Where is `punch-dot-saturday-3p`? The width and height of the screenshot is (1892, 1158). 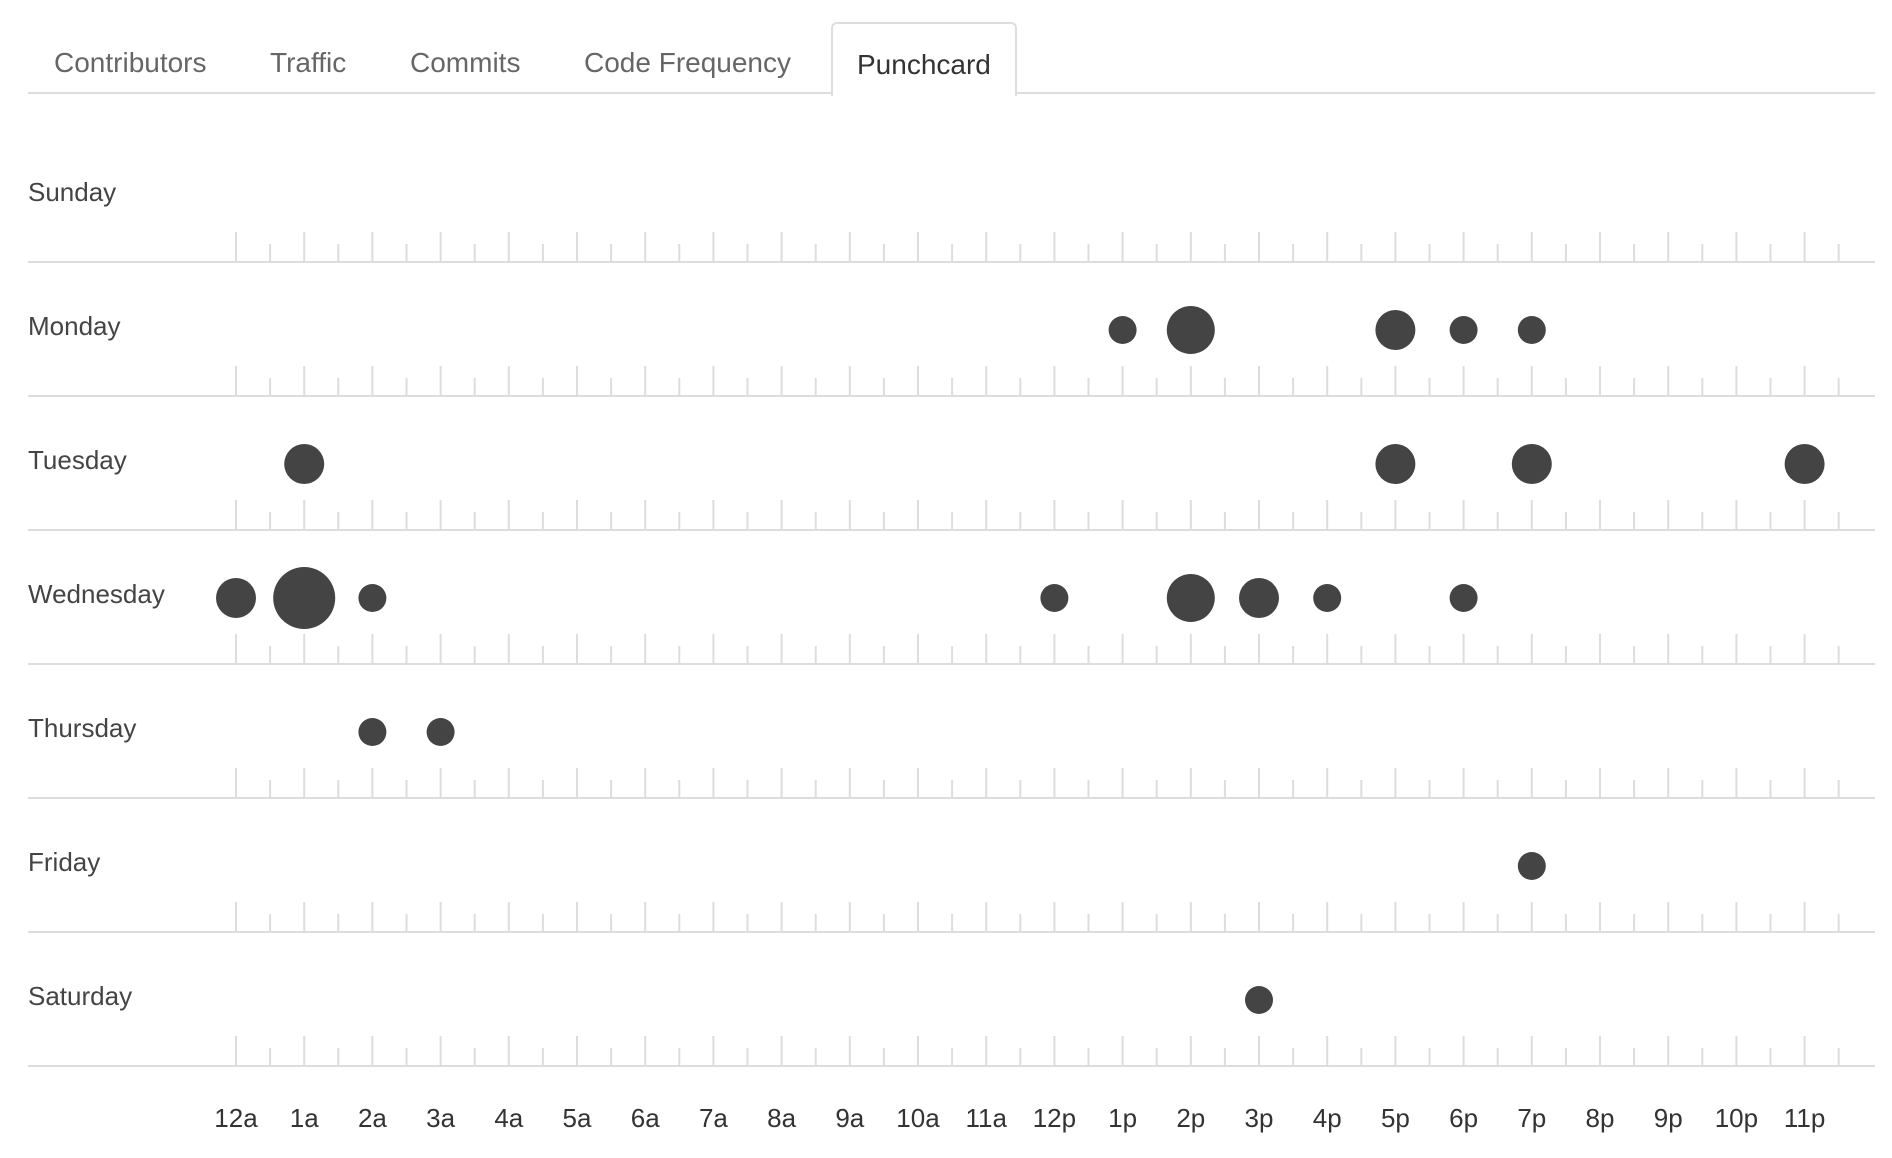
punch-dot-saturday-3p is located at coordinates (1259, 1000).